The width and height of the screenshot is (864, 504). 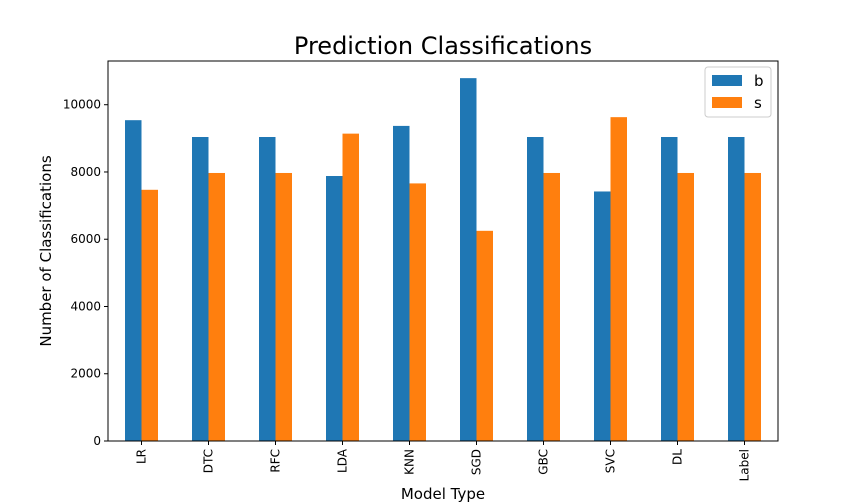 What do you see at coordinates (759, 81) in the screenshot?
I see `legend-label-b: b` at bounding box center [759, 81].